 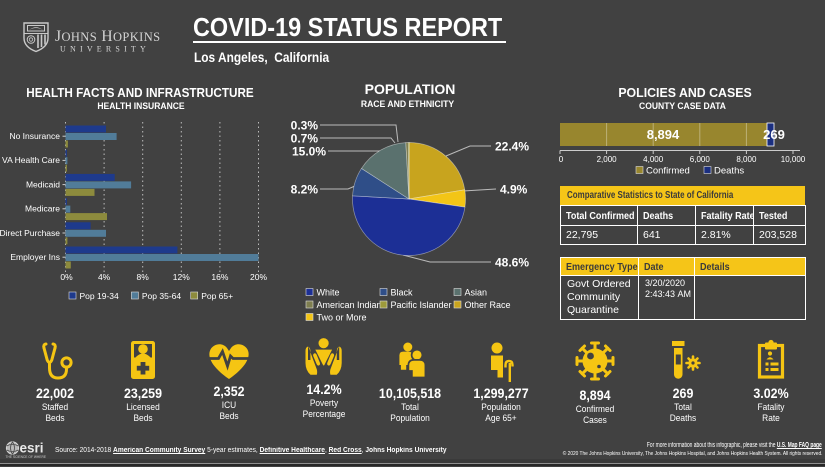 What do you see at coordinates (561, 159) in the screenshot?
I see `svg-text: 0` at bounding box center [561, 159].